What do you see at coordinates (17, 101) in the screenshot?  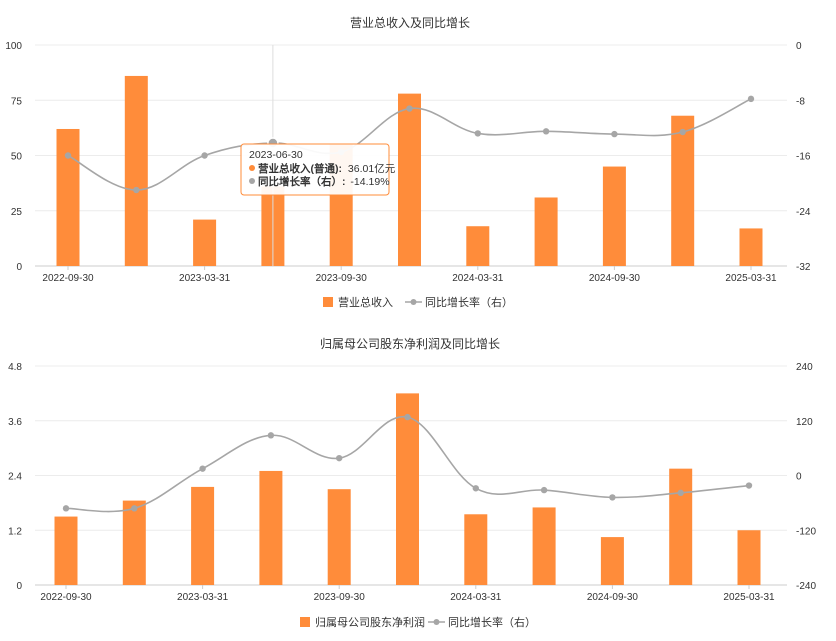 I see `y-tick-label: 75` at bounding box center [17, 101].